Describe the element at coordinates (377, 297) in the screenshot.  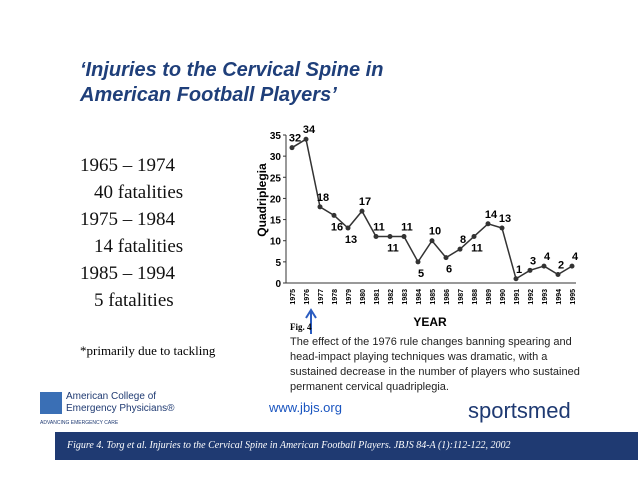
I see `x-tick-label: 1981` at that location.